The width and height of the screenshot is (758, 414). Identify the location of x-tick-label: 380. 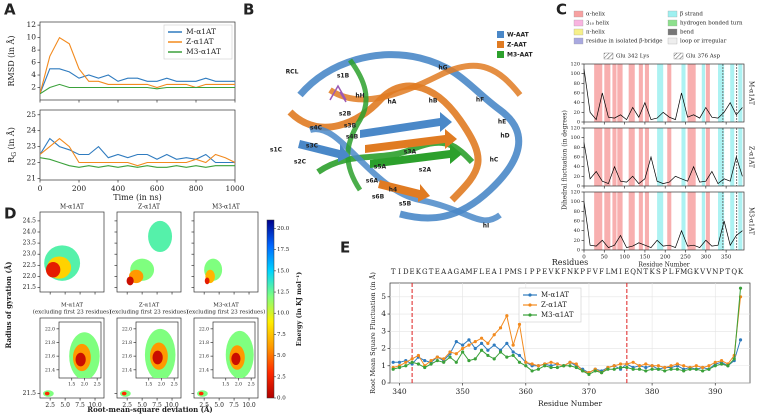
(652, 391).